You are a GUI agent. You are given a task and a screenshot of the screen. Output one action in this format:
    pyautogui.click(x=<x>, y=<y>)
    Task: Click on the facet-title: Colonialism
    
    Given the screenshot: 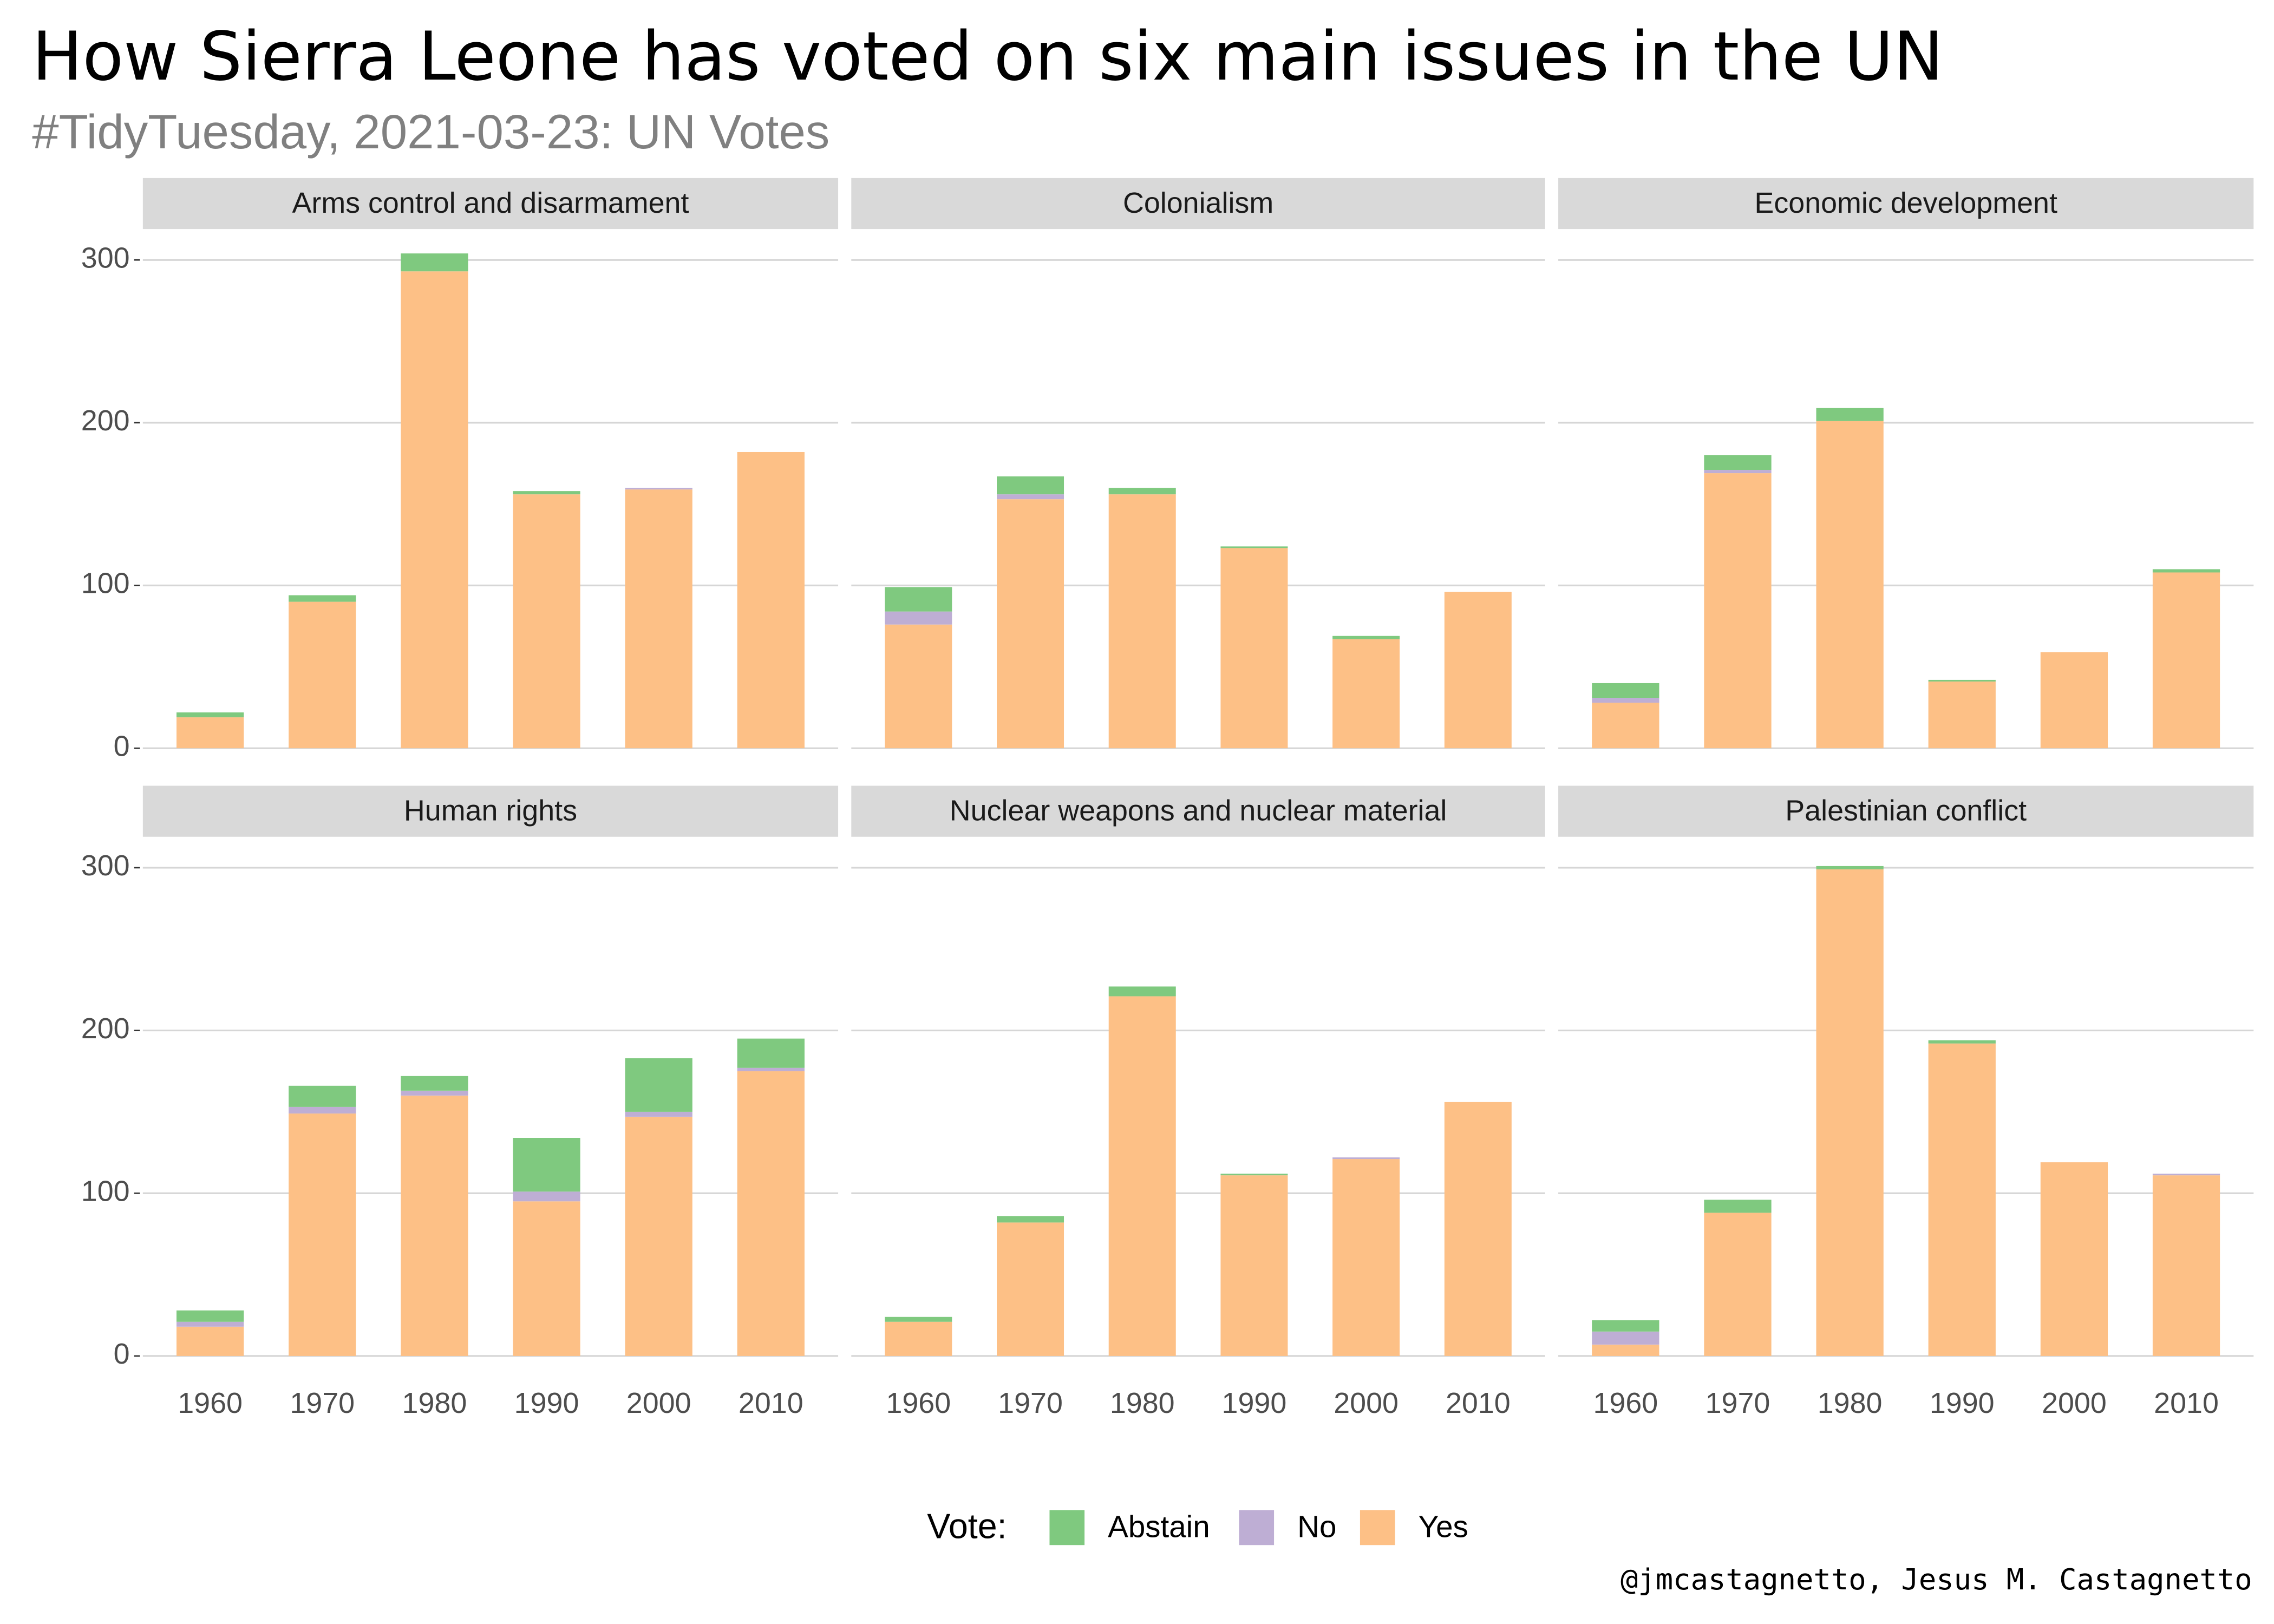 What is the action you would take?
    pyautogui.click(x=1198, y=203)
    